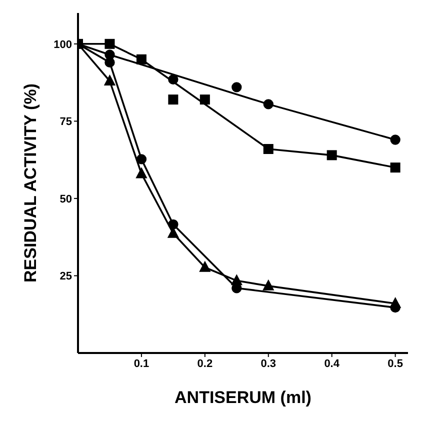 The height and width of the screenshot is (431, 426). What do you see at coordinates (30, 183) in the screenshot?
I see `y-axis-title: RESIDUAL ACTIVITY (%)` at bounding box center [30, 183].